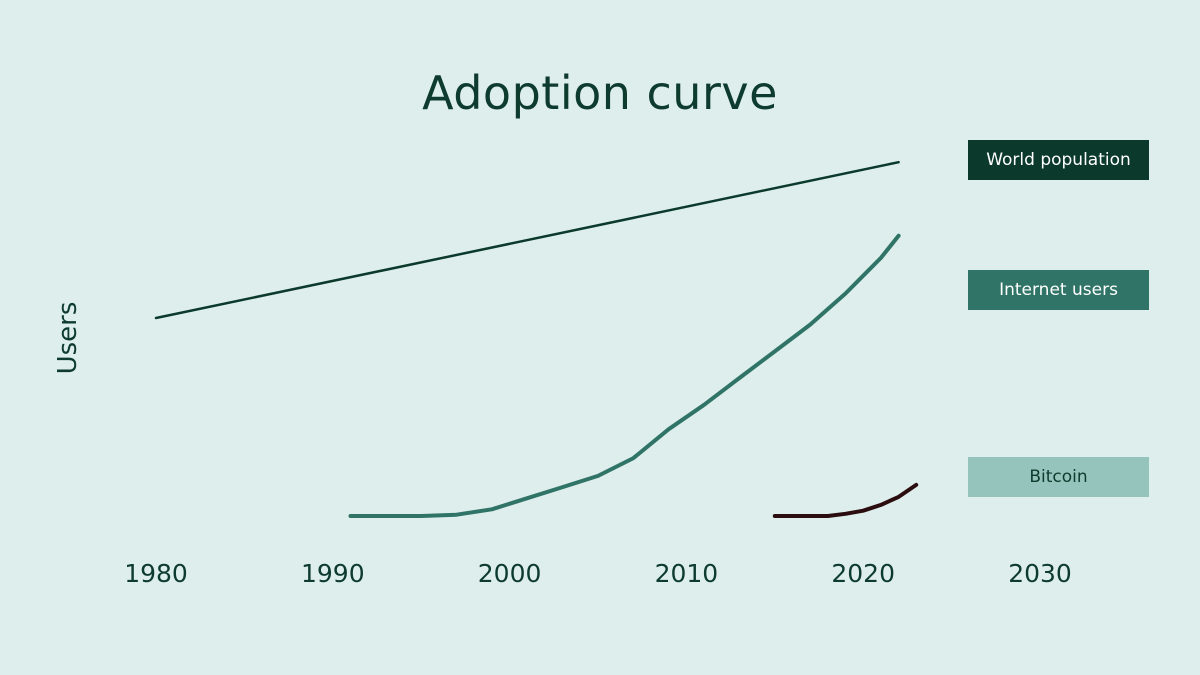 Image resolution: width=1200 pixels, height=675 pixels. I want to click on x-tick-label: 1990, so click(333, 573).